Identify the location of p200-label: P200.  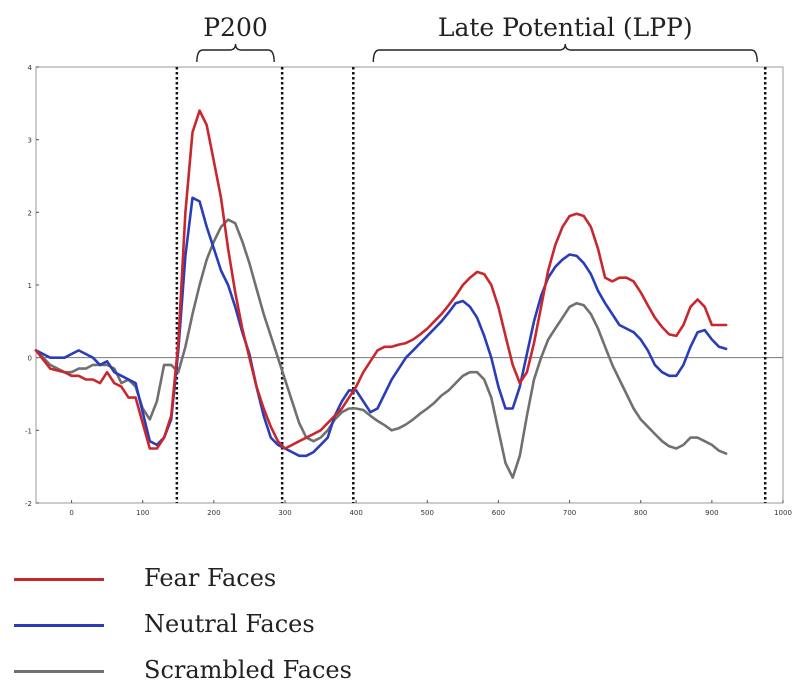
(235, 27).